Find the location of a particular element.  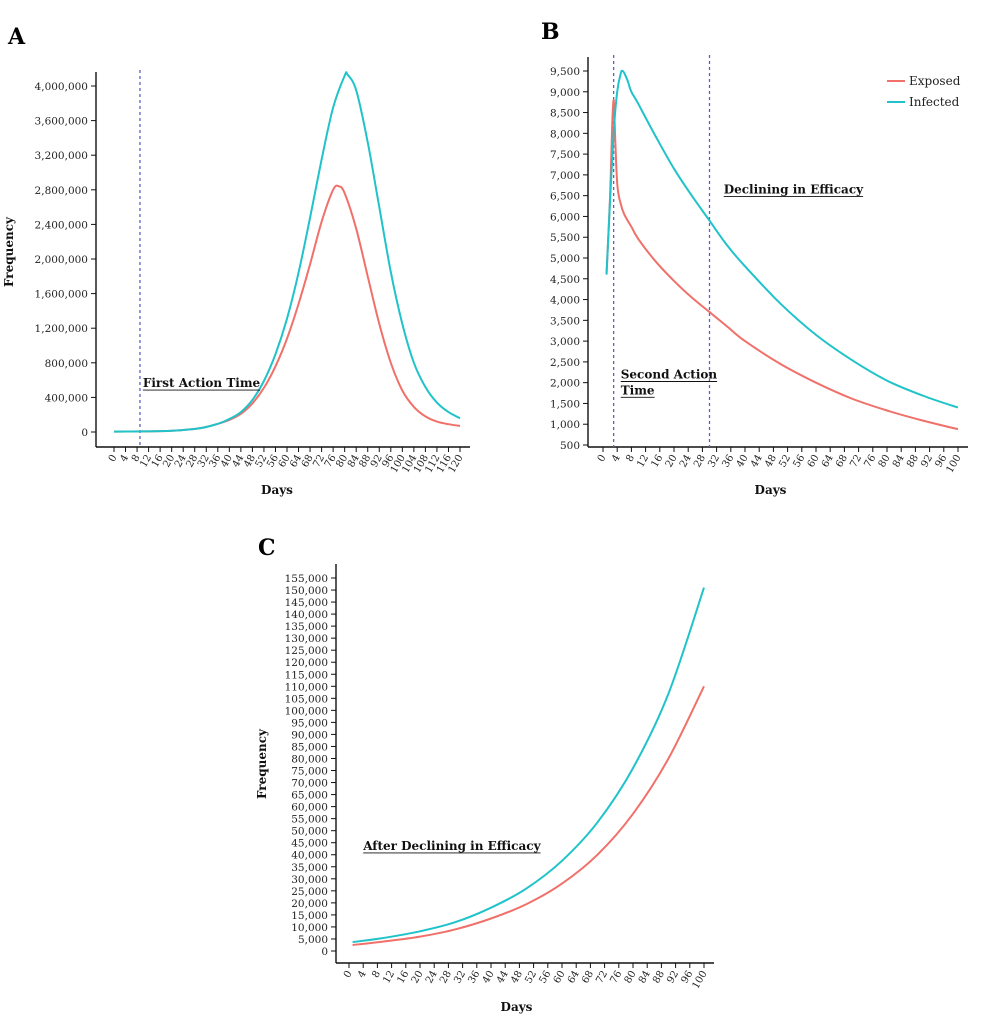

annotation-label: First Action Time is located at coordinates (202, 383).